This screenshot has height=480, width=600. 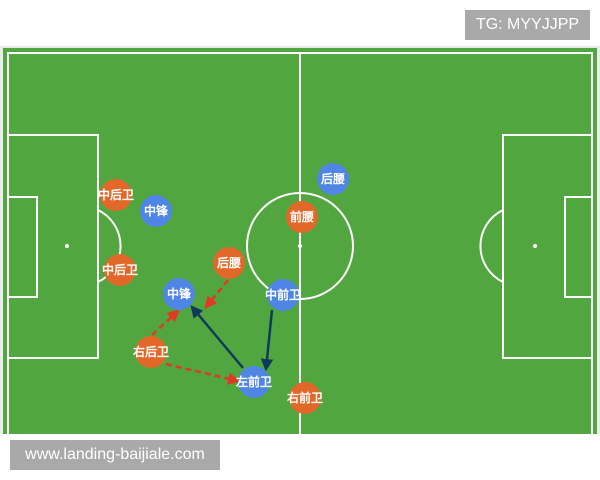 I want to click on blue-player-marker: 左前卫, so click(x=253, y=382).